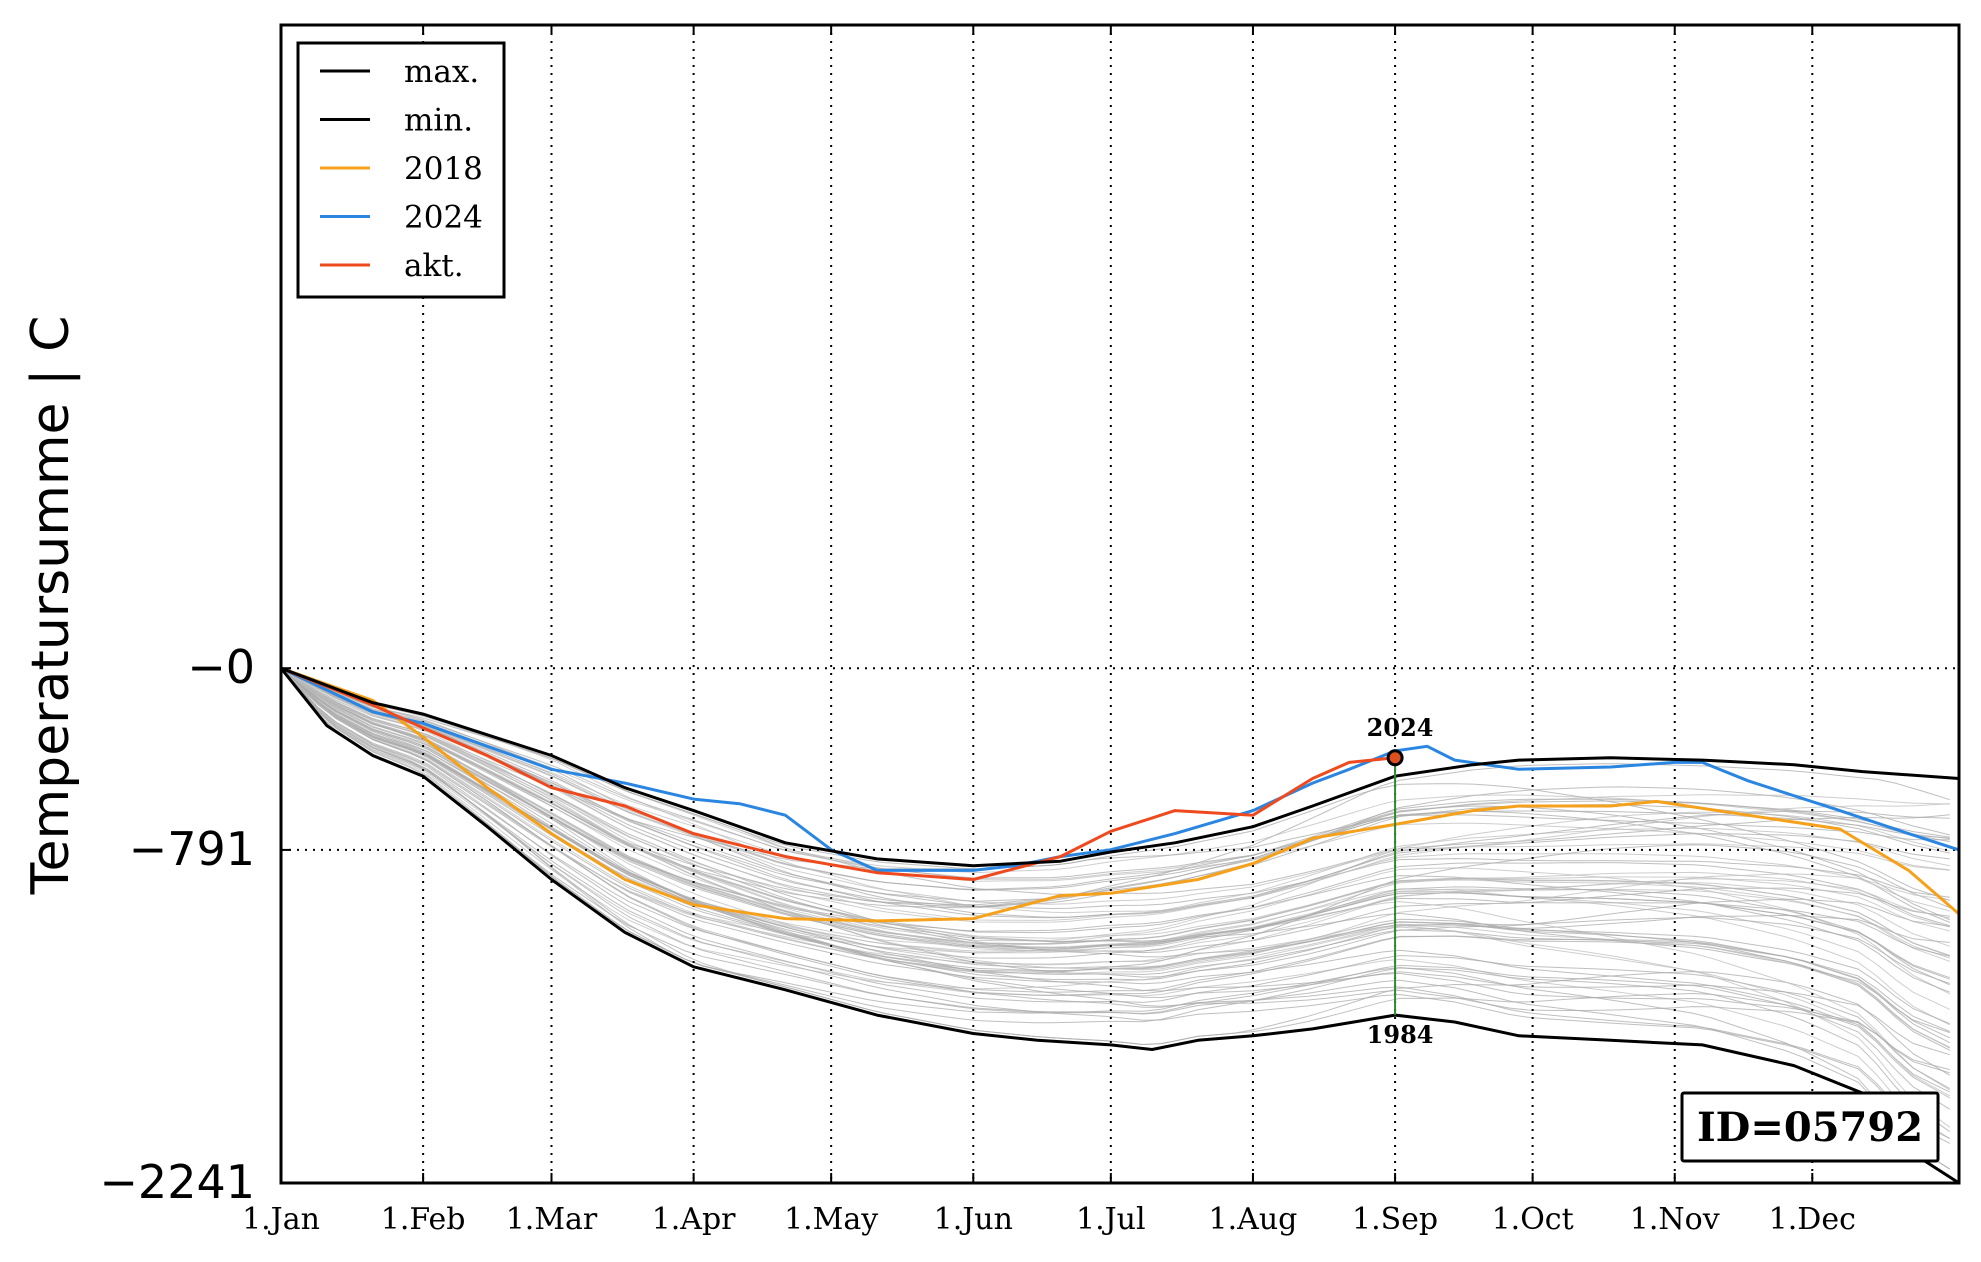 The width and height of the screenshot is (1981, 1262). I want to click on id-box-text: ID=05792, so click(1810, 1127).